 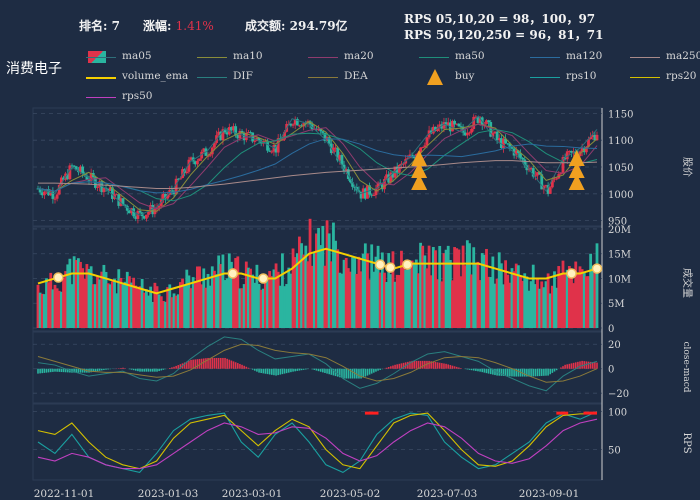 I want to click on legend-label-rps10: rps10, so click(x=581, y=76).